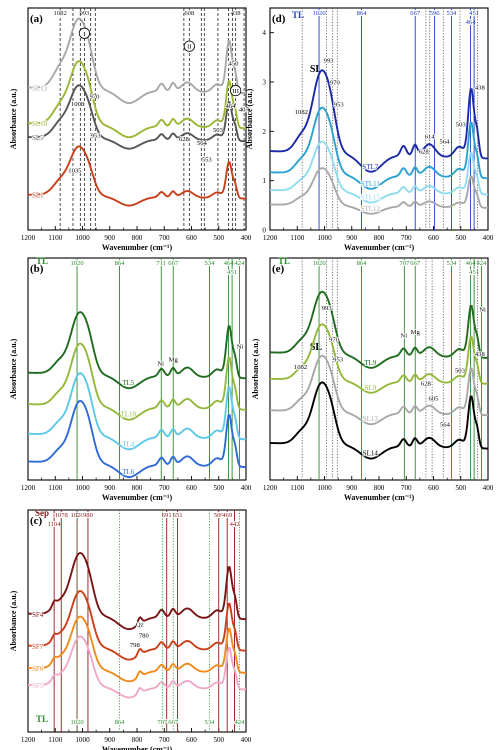 Image resolution: width=500 pixels, height=750 pixels. Describe the element at coordinates (164, 488) in the screenshot. I see `x-tick-label-b-700: 700` at that location.